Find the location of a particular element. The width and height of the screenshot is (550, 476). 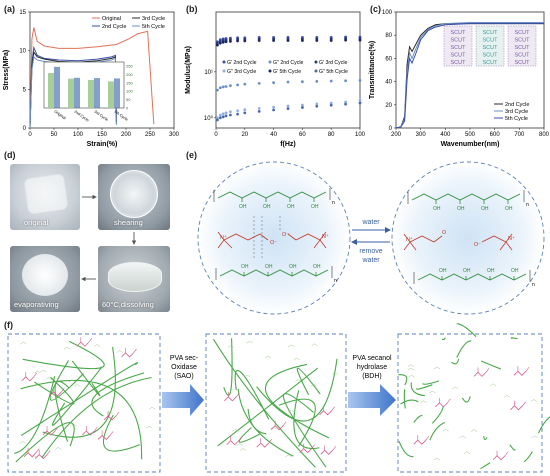

n-plus-label-right: N⁺ is located at coordinates (325, 236).